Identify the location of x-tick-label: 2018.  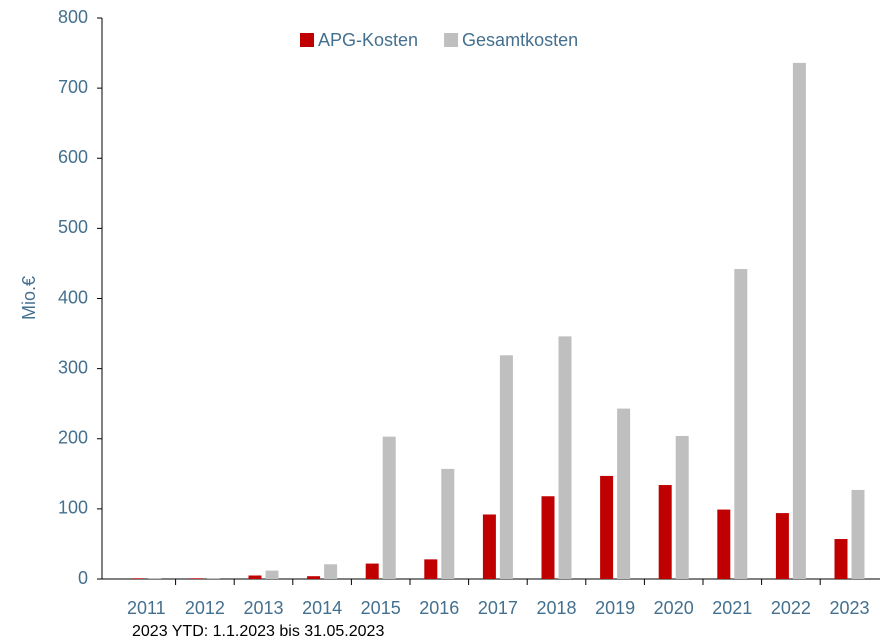
(556, 608).